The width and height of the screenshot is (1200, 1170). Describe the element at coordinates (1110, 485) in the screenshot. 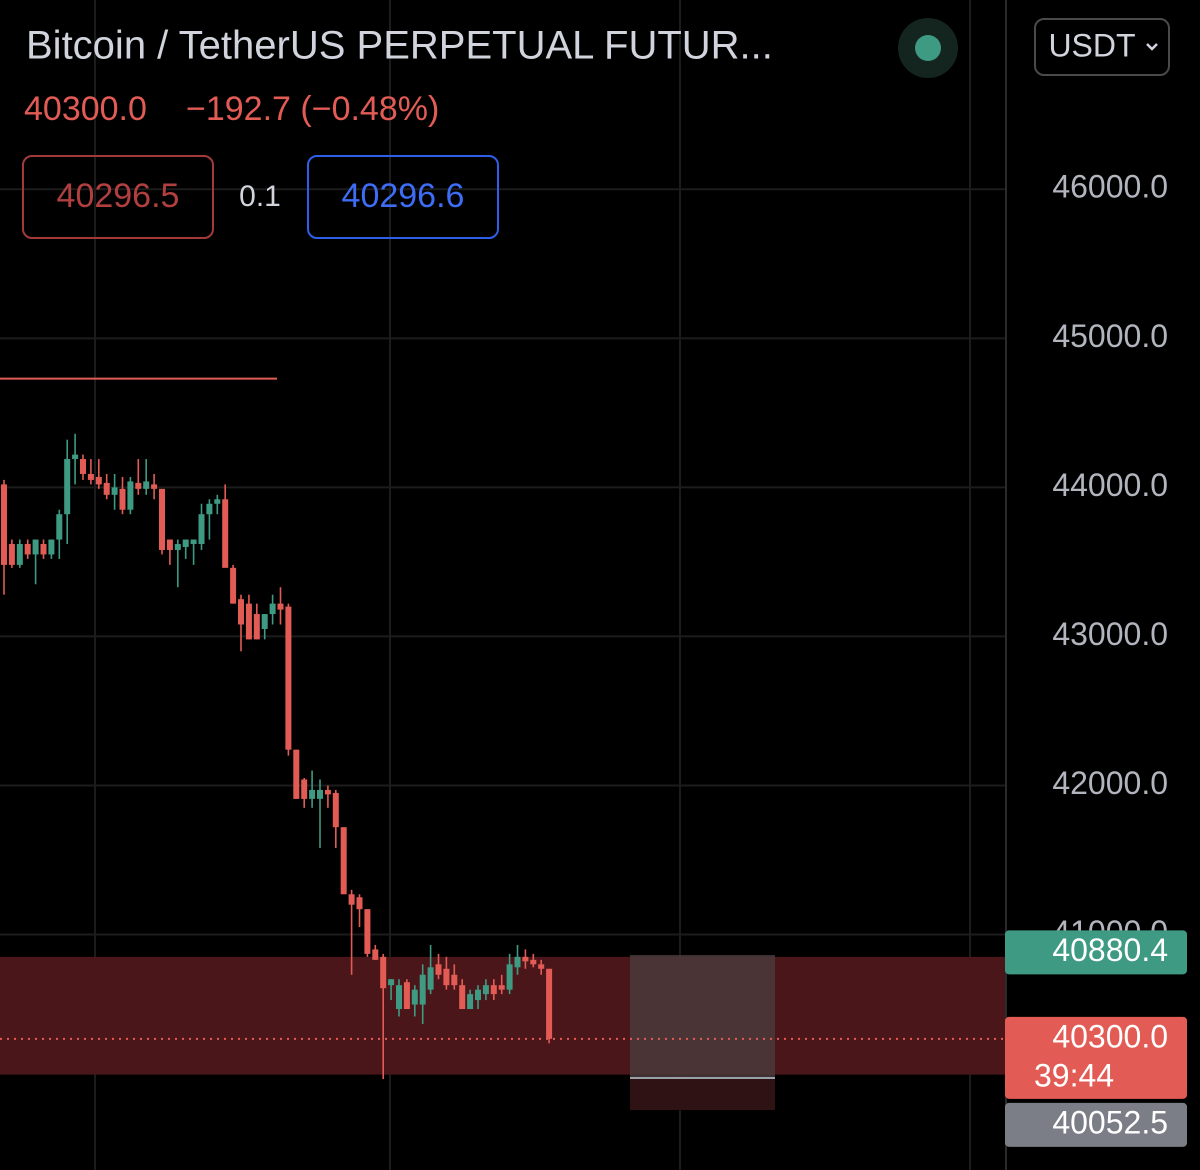

I see `y-tick-label: 44000.0` at that location.